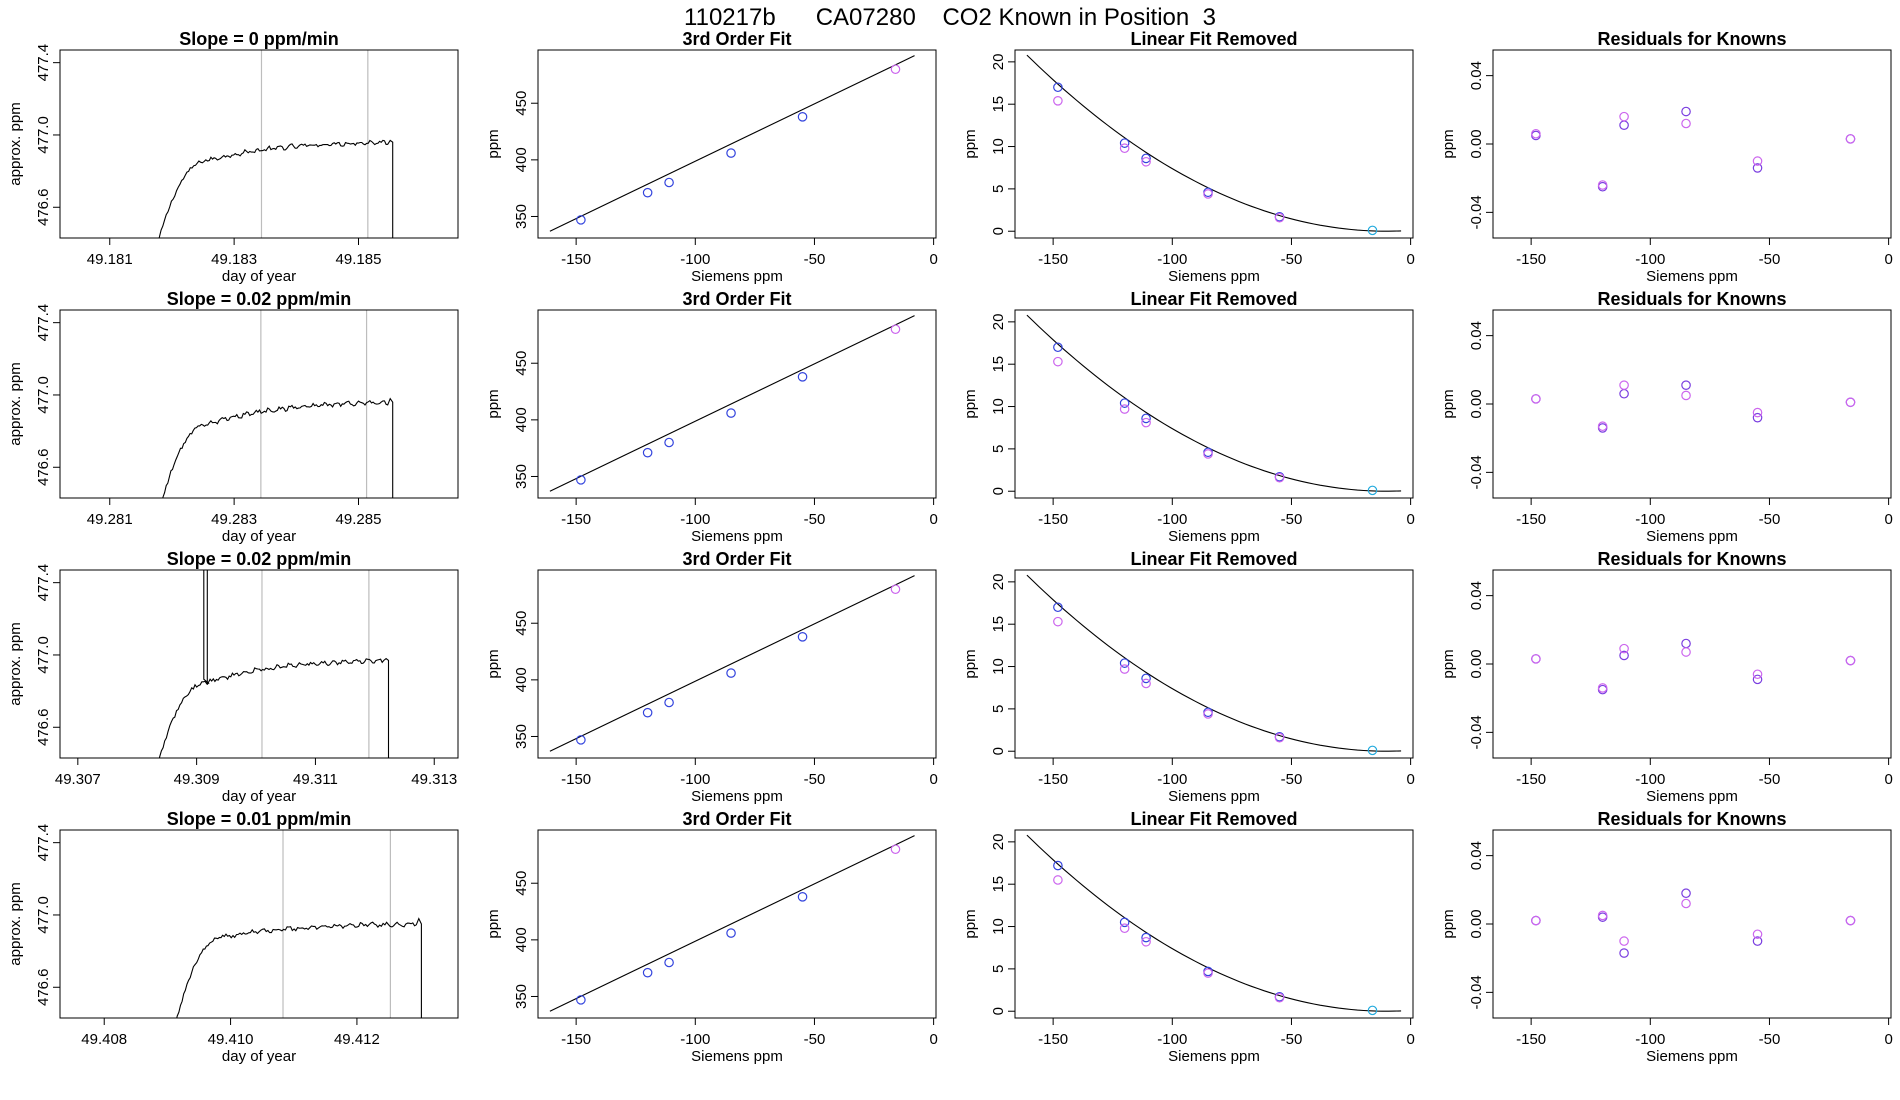 This screenshot has width=1900, height=1100. What do you see at coordinates (259, 299) in the screenshot?
I see `panel-title: Slope = 0.02 ppm/min` at bounding box center [259, 299].